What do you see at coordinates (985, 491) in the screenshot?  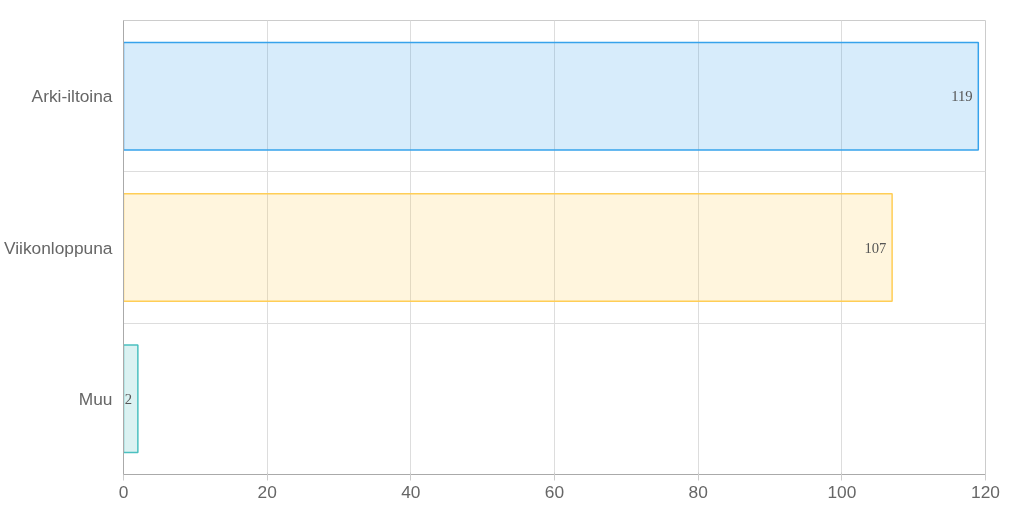 I see `x-tick-label: 120` at bounding box center [985, 491].